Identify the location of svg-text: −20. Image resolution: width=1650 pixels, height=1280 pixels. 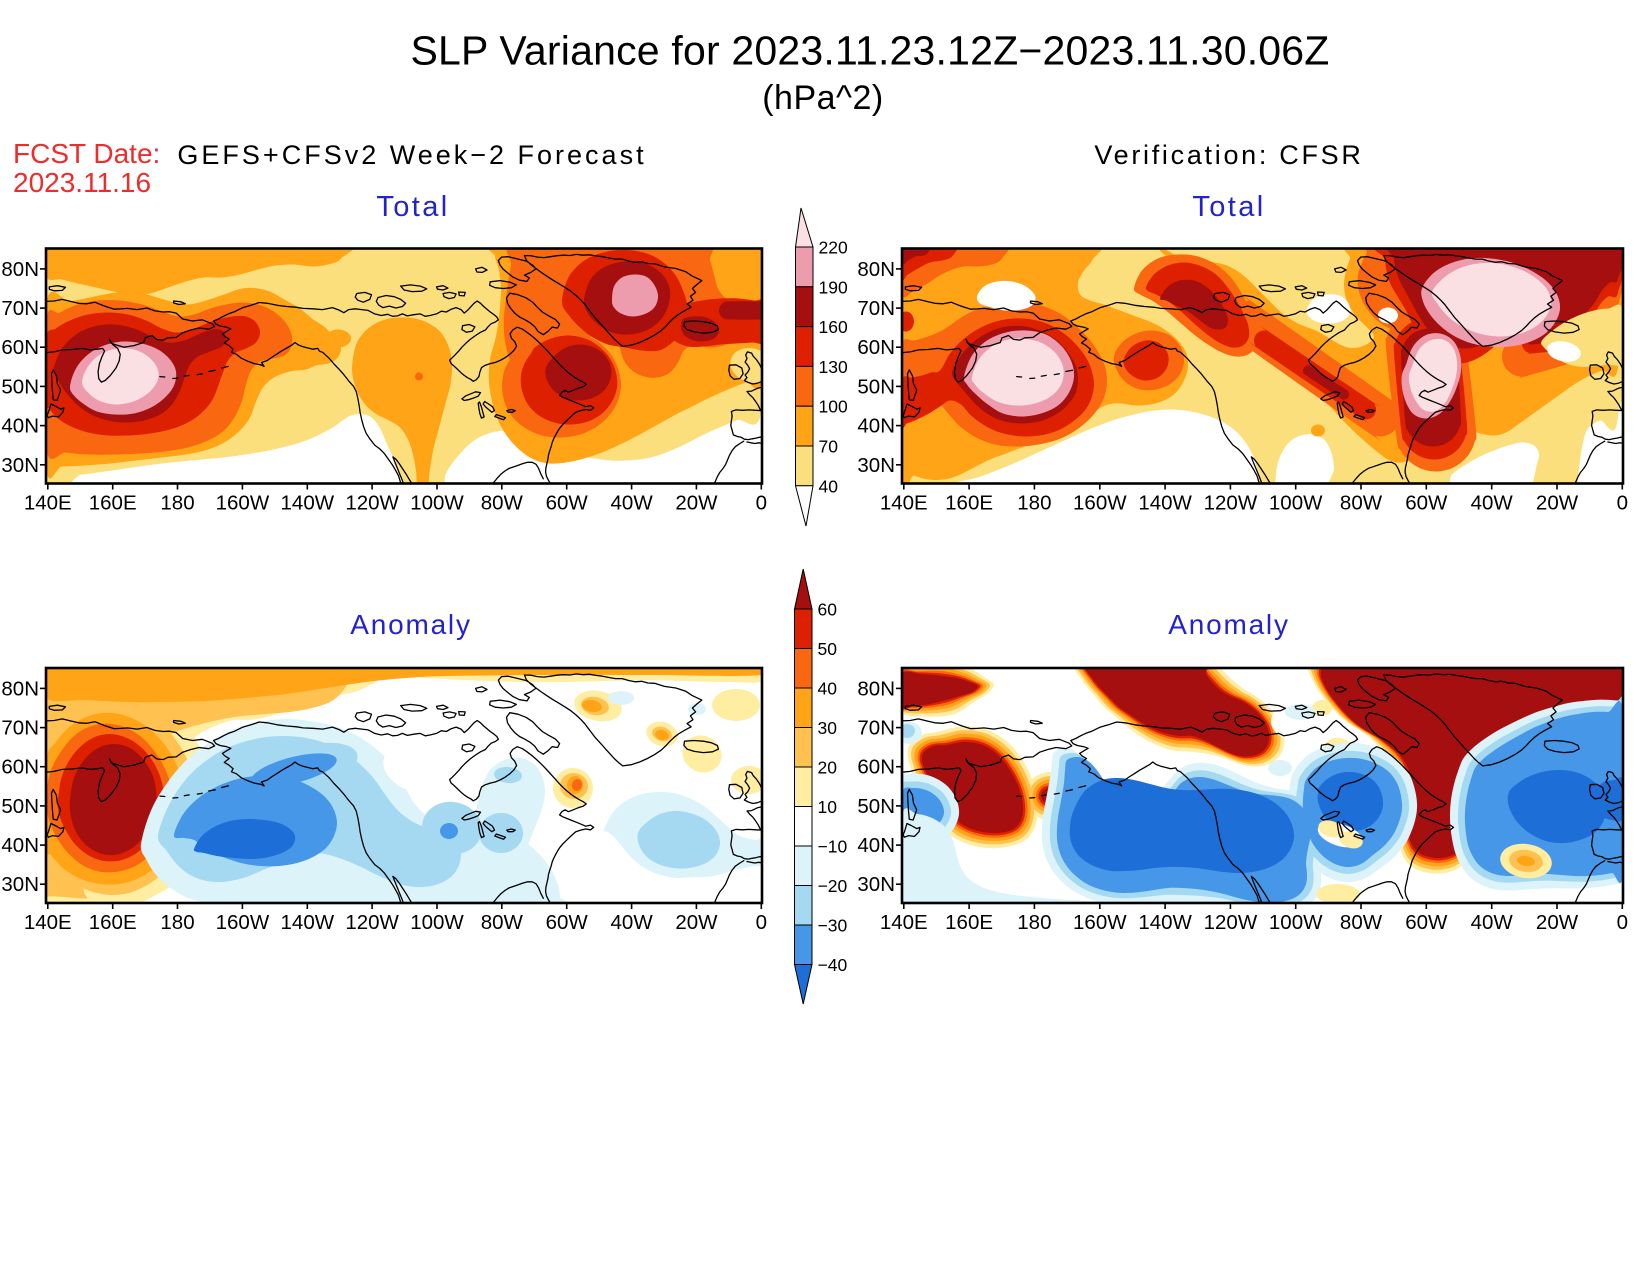
(833, 886).